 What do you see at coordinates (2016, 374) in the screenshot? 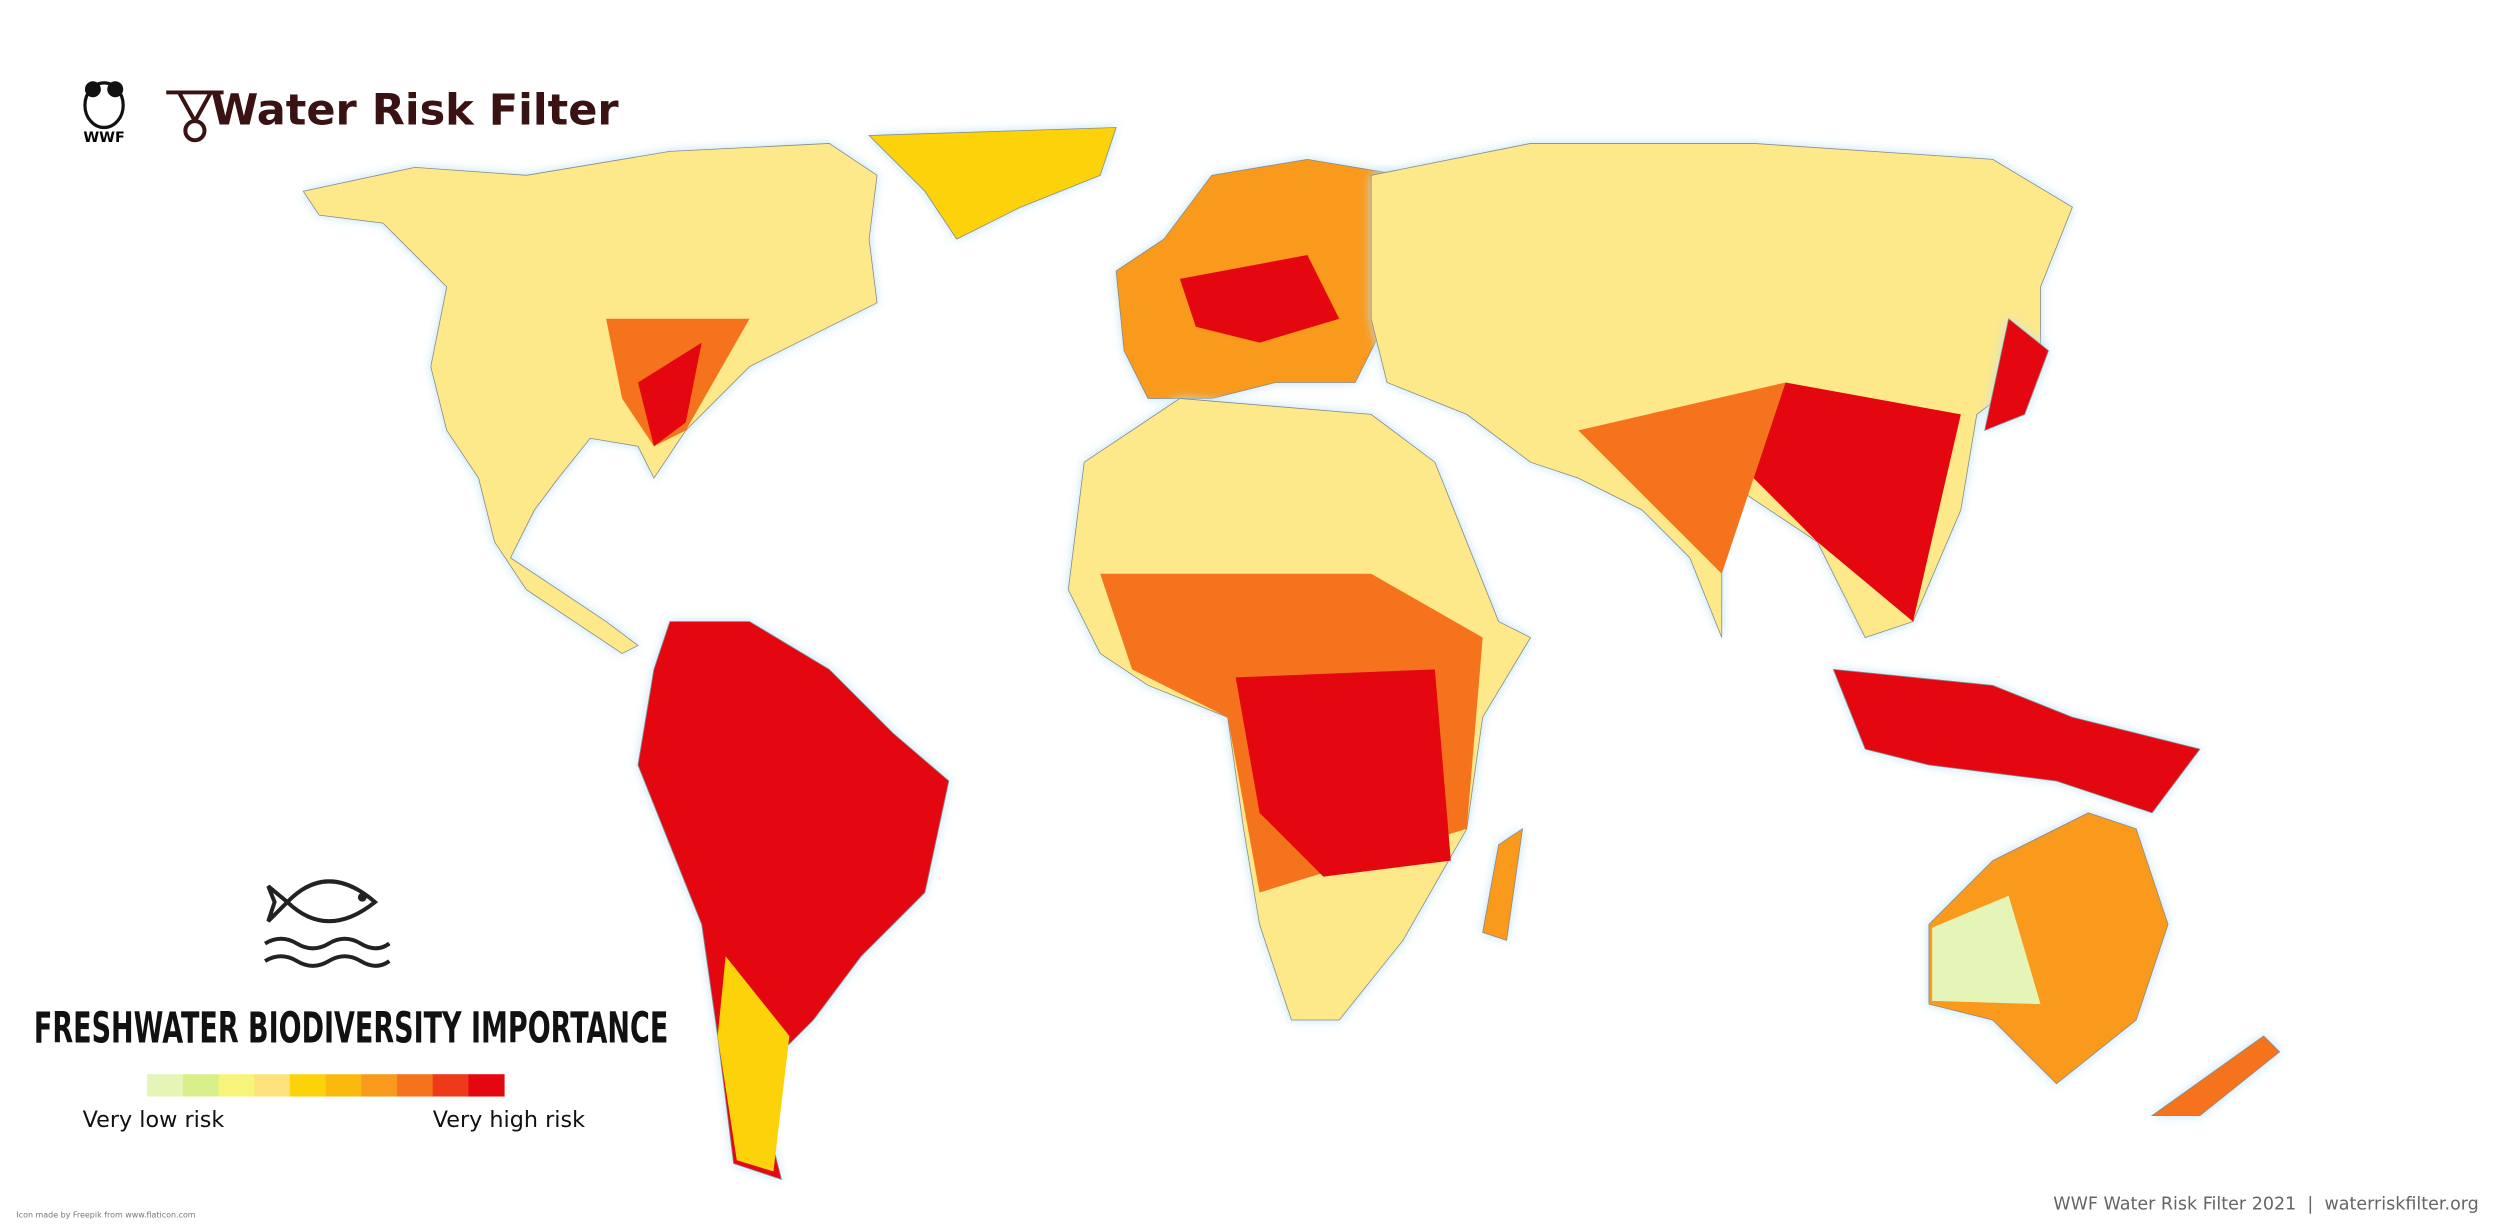
I see `japan` at bounding box center [2016, 374].